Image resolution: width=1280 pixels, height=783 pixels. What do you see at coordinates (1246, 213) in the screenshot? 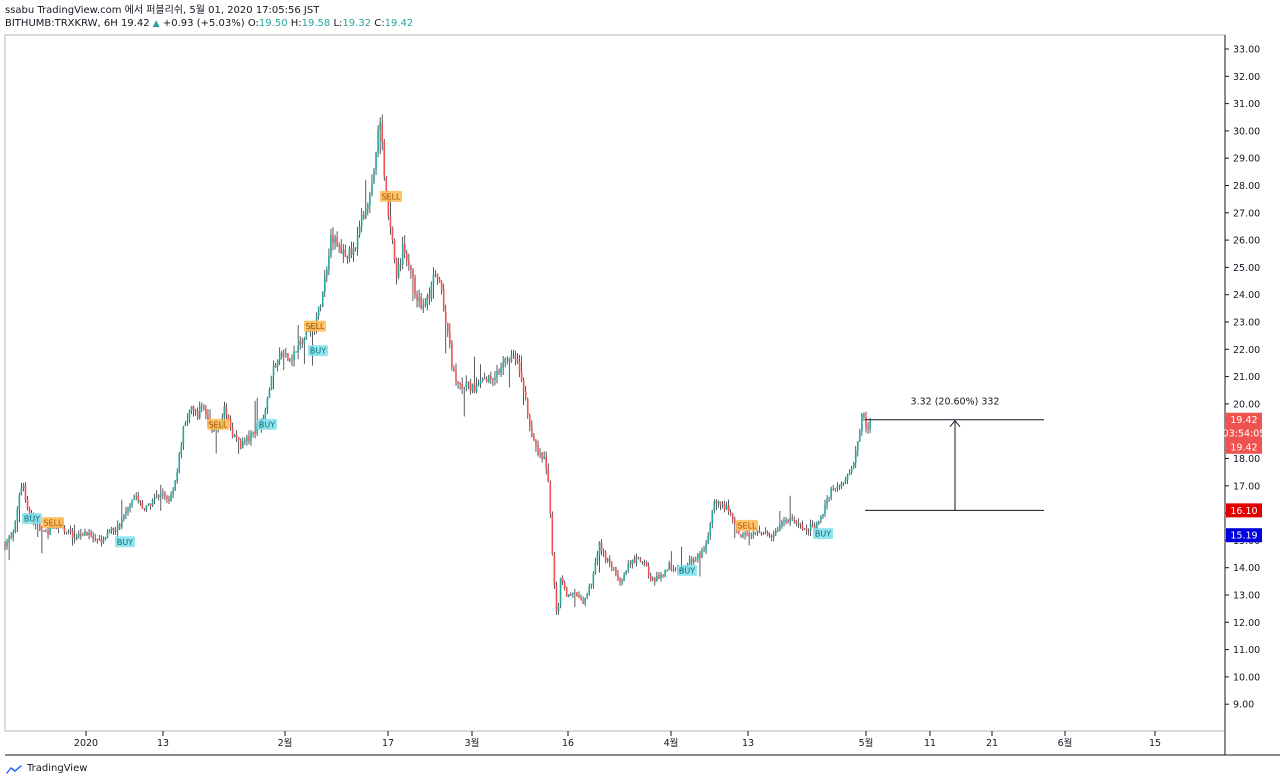
I see `y-tick-label: 27.00` at bounding box center [1246, 213].